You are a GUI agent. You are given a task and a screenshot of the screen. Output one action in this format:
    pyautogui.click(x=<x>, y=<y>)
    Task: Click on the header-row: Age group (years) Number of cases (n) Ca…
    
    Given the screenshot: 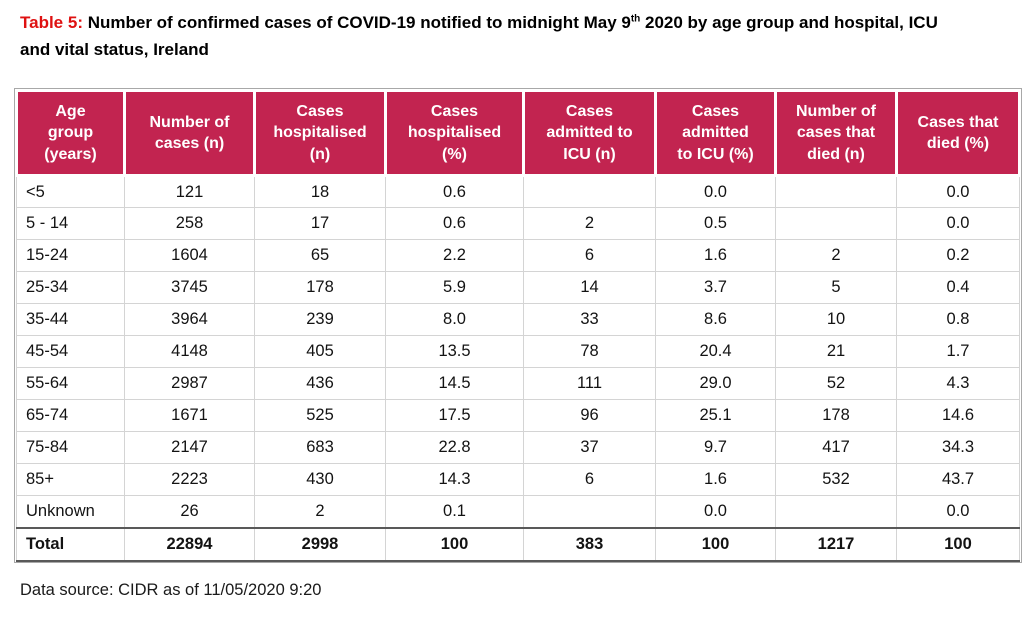 What is the action you would take?
    pyautogui.click(x=518, y=133)
    